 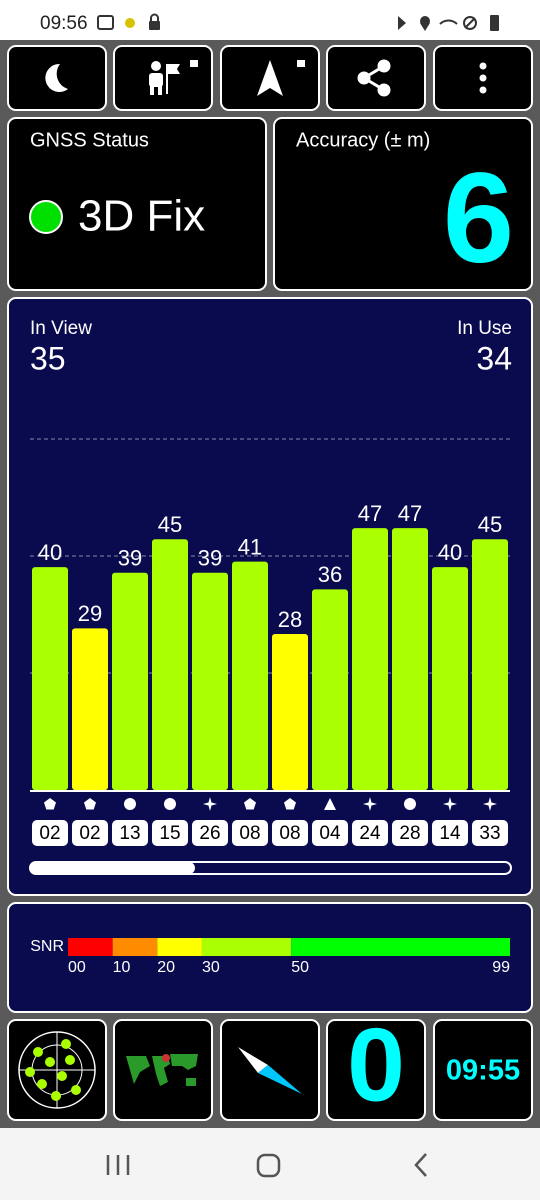 I want to click on gnss-fix: 3D Fix, so click(x=141, y=216).